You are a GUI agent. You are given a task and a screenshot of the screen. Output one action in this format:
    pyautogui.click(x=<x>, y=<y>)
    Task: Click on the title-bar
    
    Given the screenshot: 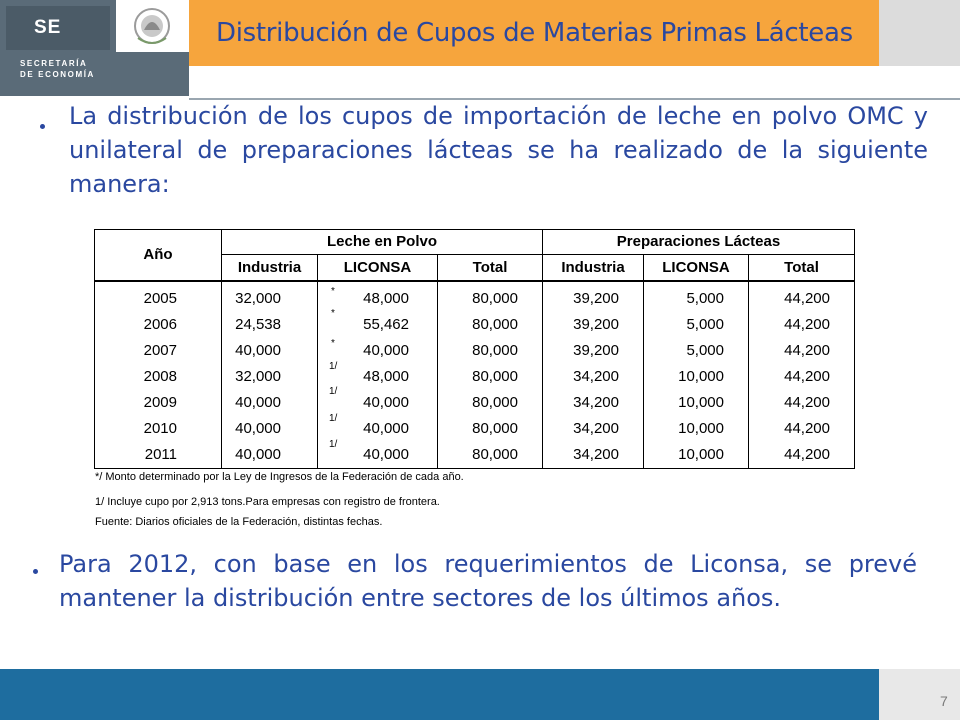 What is the action you would take?
    pyautogui.click(x=534, y=33)
    